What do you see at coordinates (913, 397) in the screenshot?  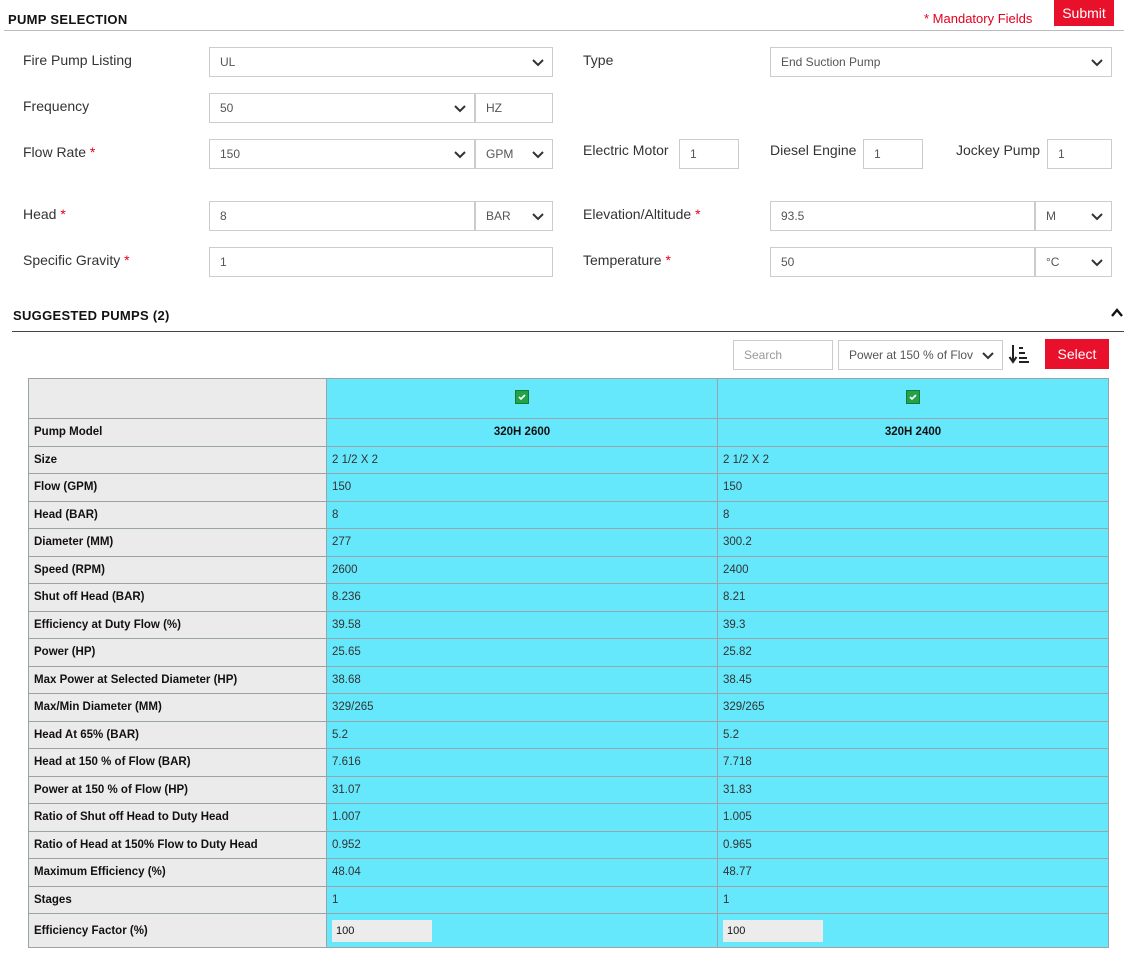 I see `pump-2-checkbox` at bounding box center [913, 397].